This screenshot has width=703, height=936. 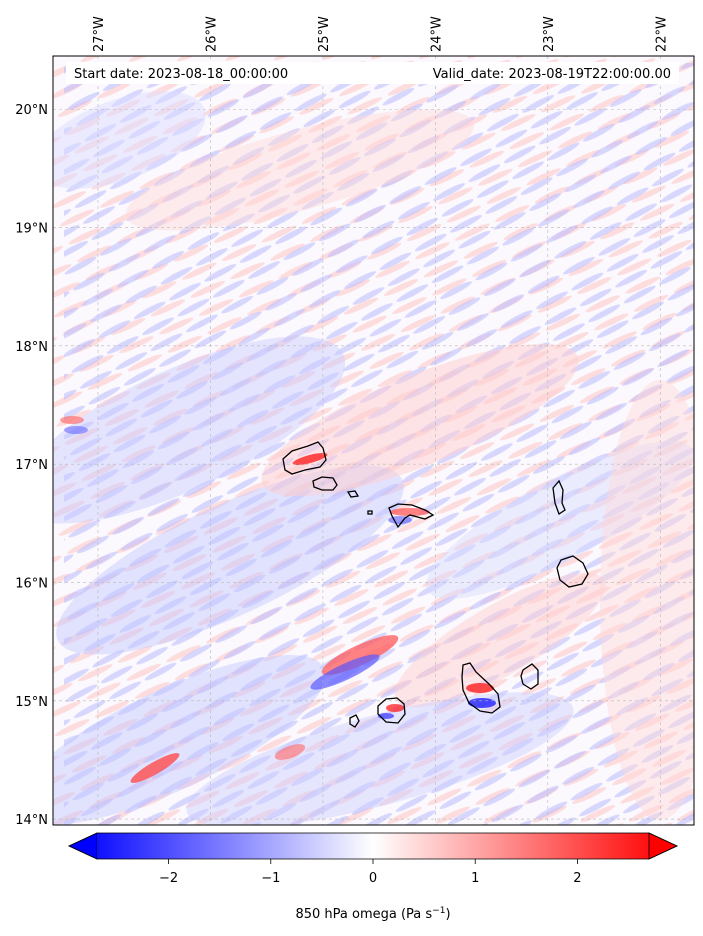 I want to click on island-fogo, so click(x=391, y=710).